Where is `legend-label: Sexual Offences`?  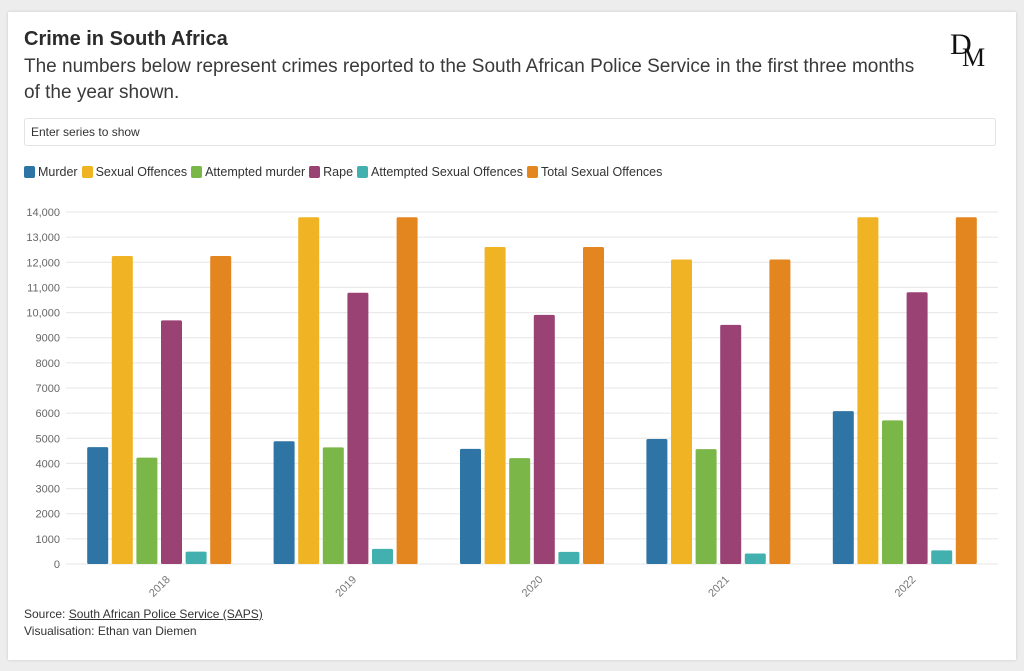 legend-label: Sexual Offences is located at coordinates (141, 172).